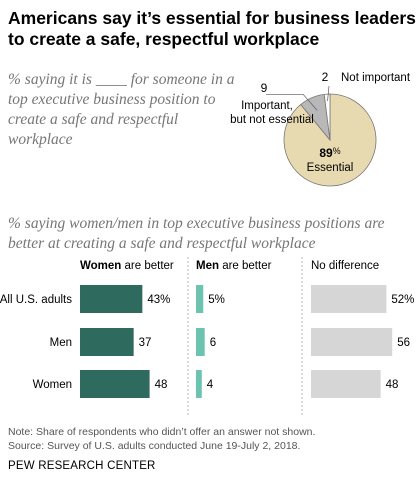 The height and width of the screenshot is (497, 420). What do you see at coordinates (210, 385) in the screenshot?
I see `bar-label: 4` at bounding box center [210, 385].